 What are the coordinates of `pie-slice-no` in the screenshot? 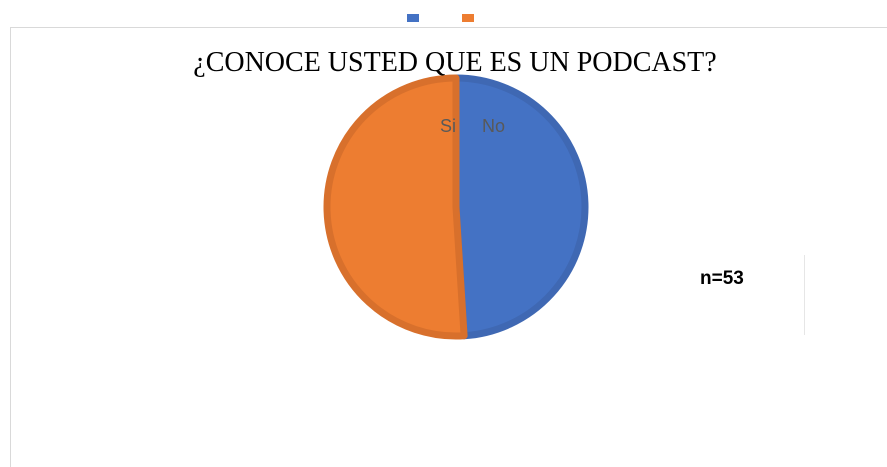 It's located at (520, 207).